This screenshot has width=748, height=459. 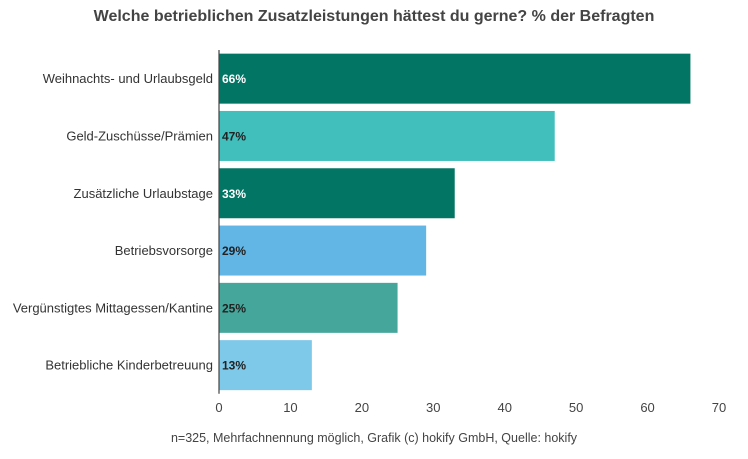 What do you see at coordinates (234, 308) in the screenshot?
I see `data-label: 25%` at bounding box center [234, 308].